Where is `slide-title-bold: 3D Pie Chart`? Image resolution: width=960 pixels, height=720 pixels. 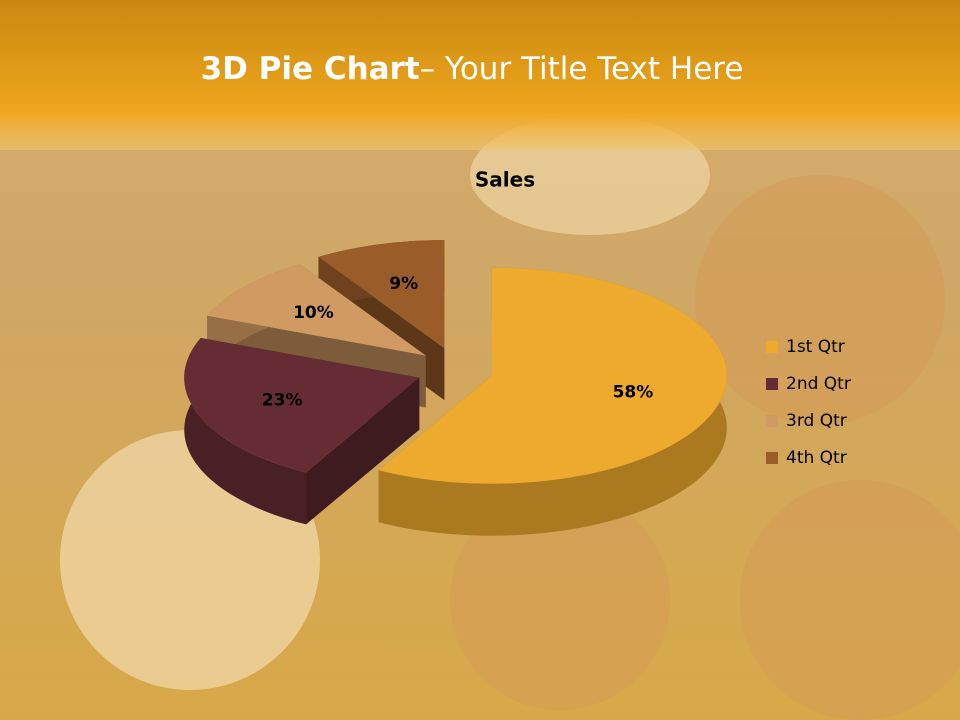 slide-title-bold: 3D Pie Chart is located at coordinates (310, 69).